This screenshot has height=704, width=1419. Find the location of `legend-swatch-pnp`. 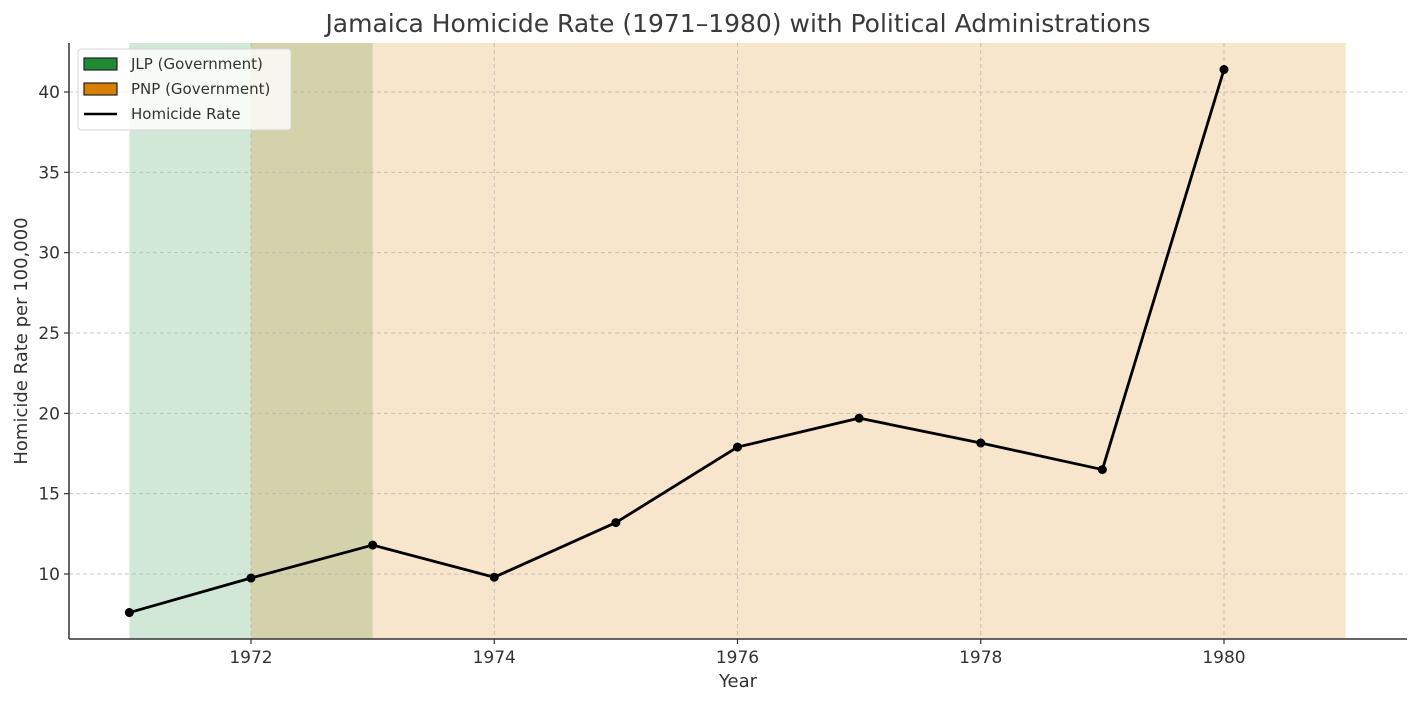

legend-swatch-pnp is located at coordinates (100, 89).